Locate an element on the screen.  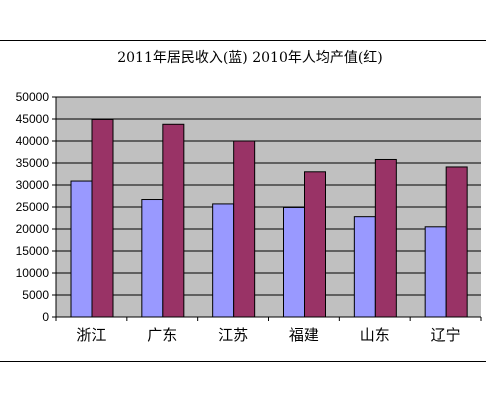
x-tick-labels: 浙江 广东 江苏 福建 山东 辽宁 is located at coordinates (268, 335).